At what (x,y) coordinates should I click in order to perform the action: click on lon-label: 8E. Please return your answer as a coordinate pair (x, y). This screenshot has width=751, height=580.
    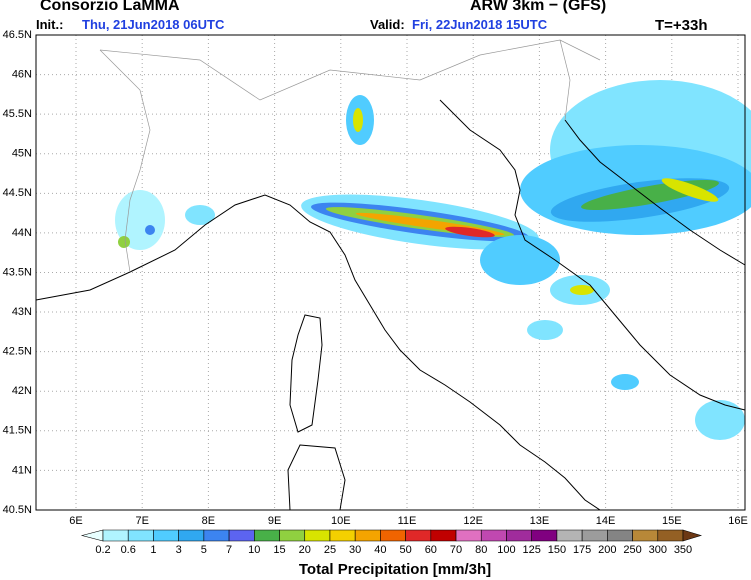
    Looking at the image, I should click on (208, 521).